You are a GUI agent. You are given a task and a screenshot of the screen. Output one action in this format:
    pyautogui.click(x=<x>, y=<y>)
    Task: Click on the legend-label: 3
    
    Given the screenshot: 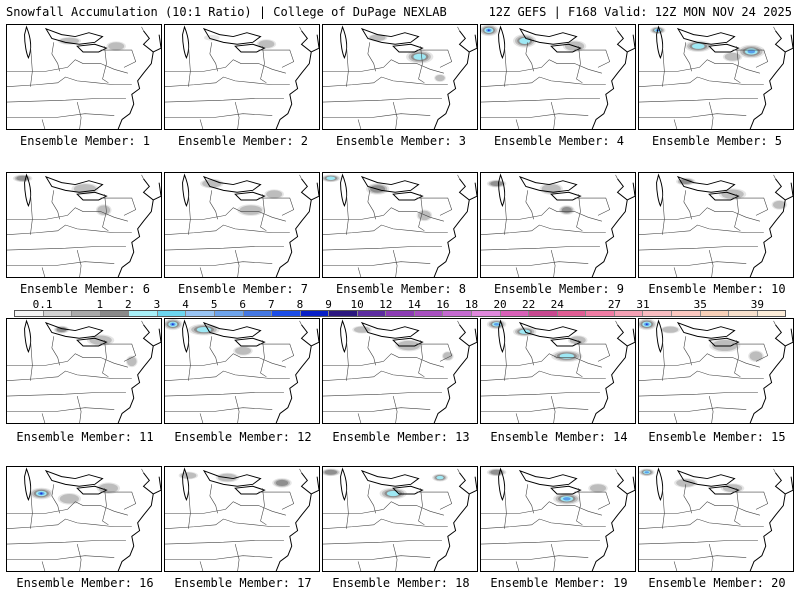 What is the action you would take?
    pyautogui.click(x=157, y=304)
    